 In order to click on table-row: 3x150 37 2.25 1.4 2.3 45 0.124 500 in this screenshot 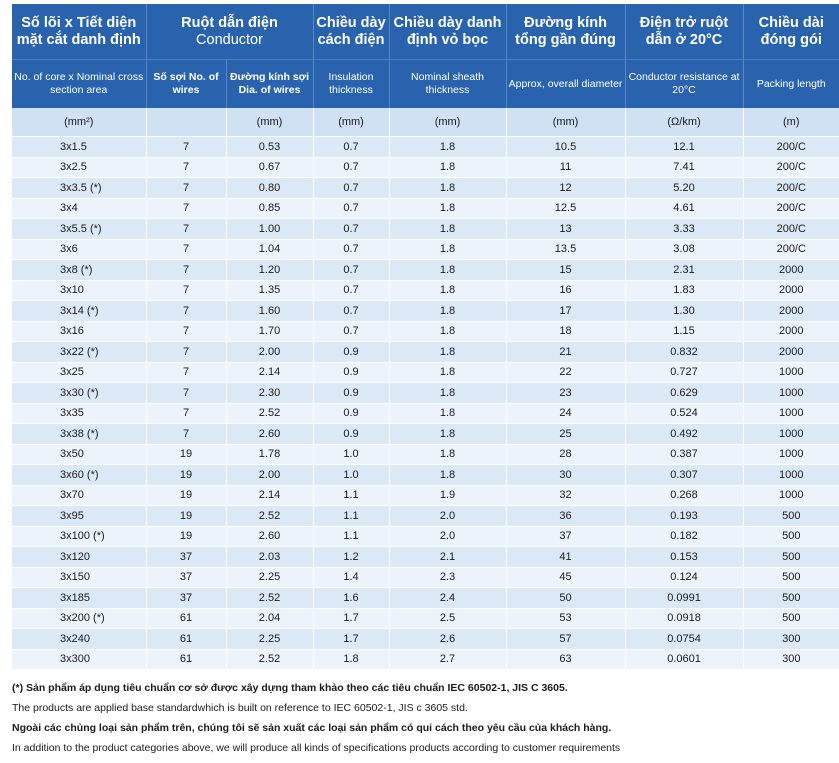, I will do `click(425, 577)`.